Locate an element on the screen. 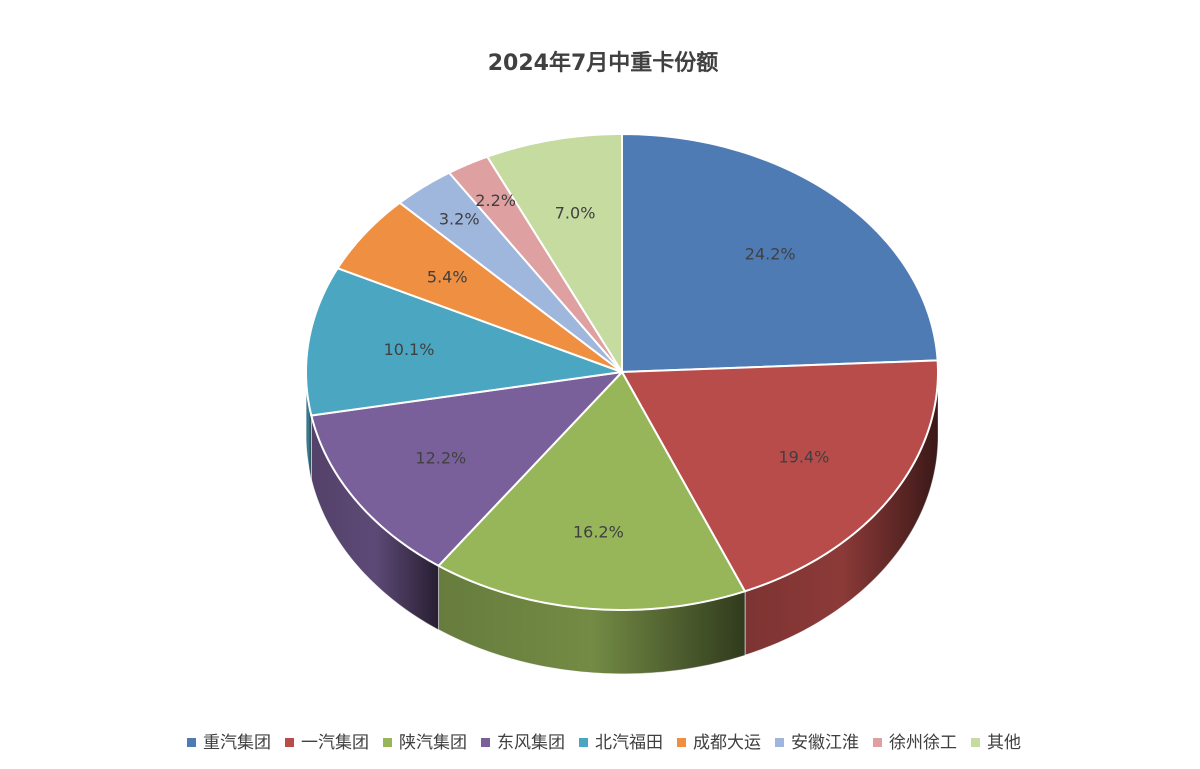  legend-label: 东风集团 is located at coordinates (531, 743).